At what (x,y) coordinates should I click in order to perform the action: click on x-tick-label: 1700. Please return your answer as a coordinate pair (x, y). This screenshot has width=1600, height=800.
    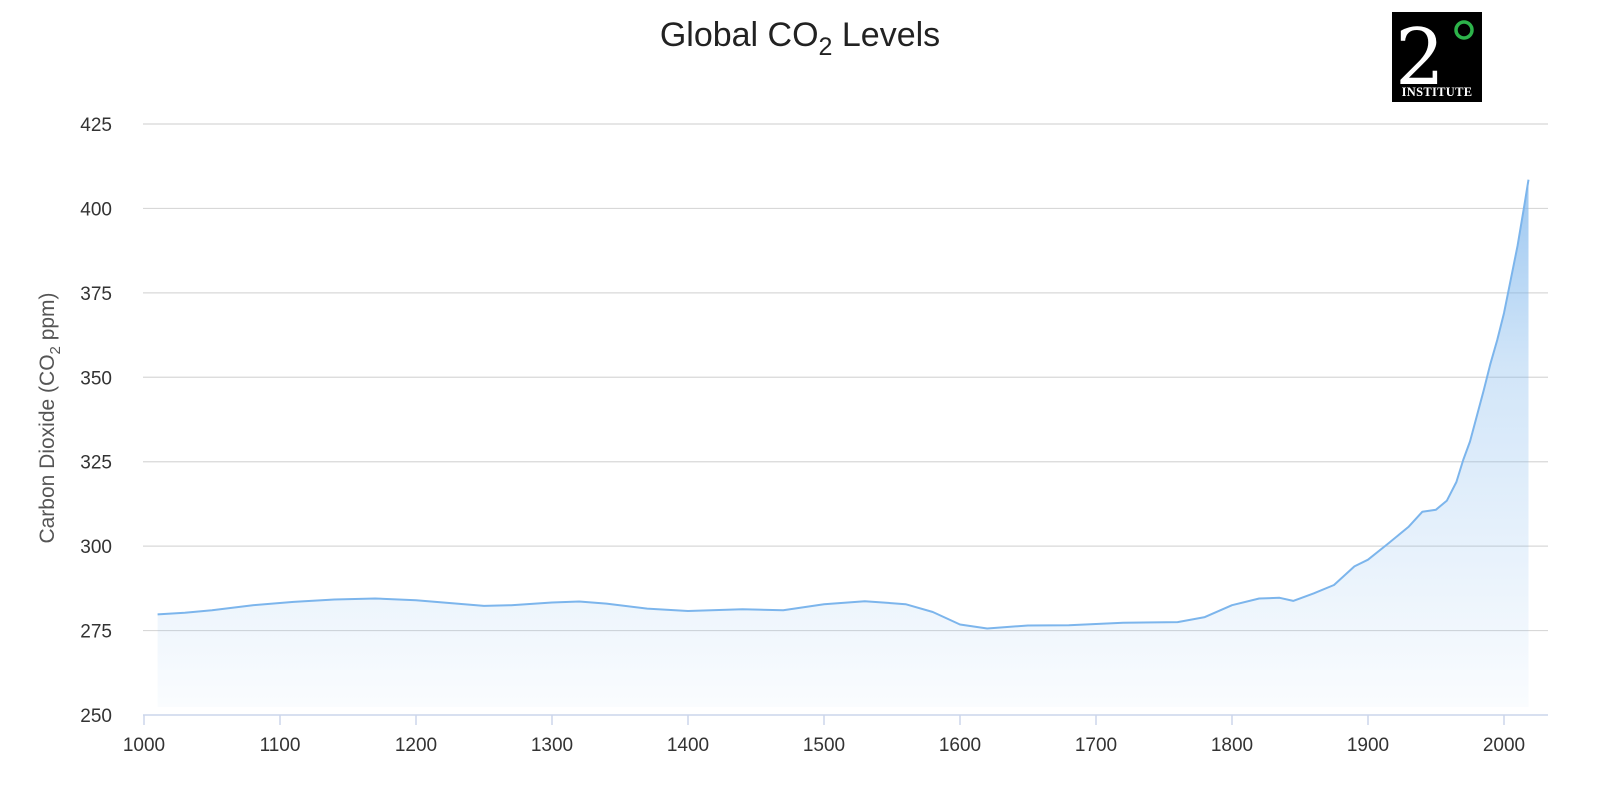
    Looking at the image, I should click on (1096, 745).